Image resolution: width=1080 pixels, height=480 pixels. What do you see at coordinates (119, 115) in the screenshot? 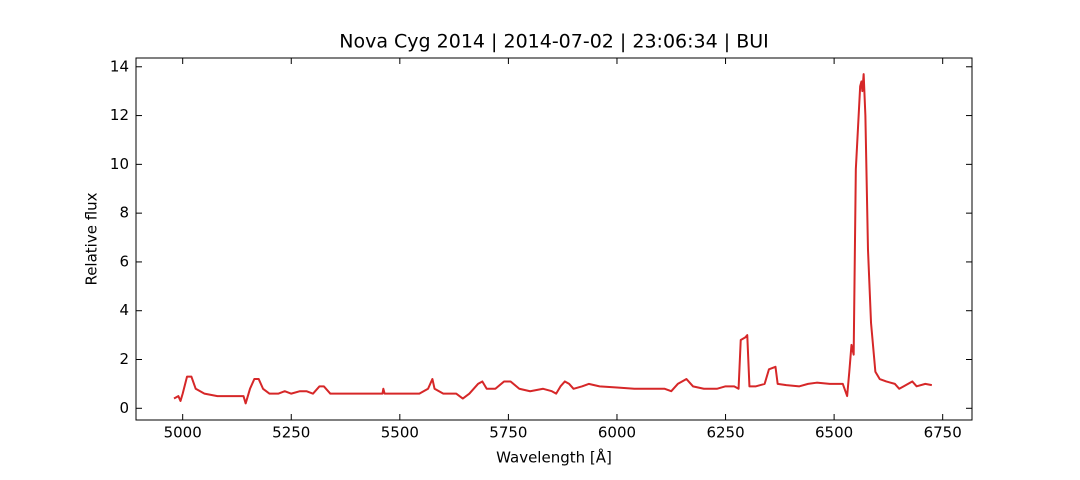
I see `y-tick-label: 12` at bounding box center [119, 115].